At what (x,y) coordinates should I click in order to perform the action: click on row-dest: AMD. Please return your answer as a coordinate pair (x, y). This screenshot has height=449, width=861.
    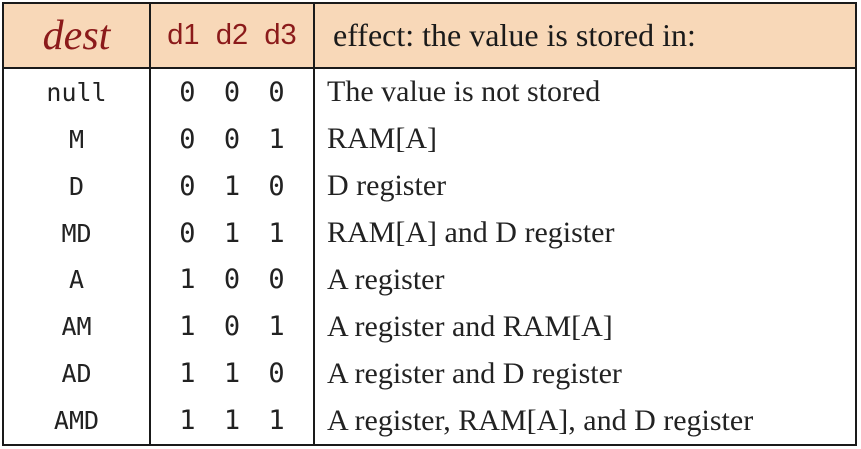
    Looking at the image, I should click on (77, 420).